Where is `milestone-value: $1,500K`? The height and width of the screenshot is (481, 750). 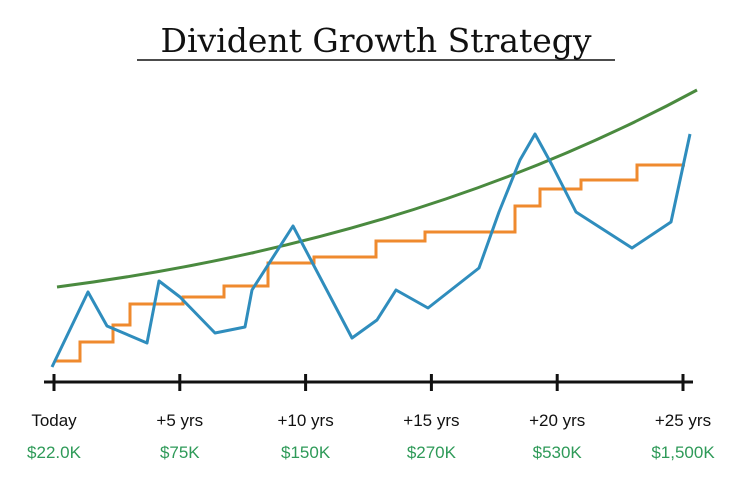
milestone-value: $1,500K is located at coordinates (683, 452).